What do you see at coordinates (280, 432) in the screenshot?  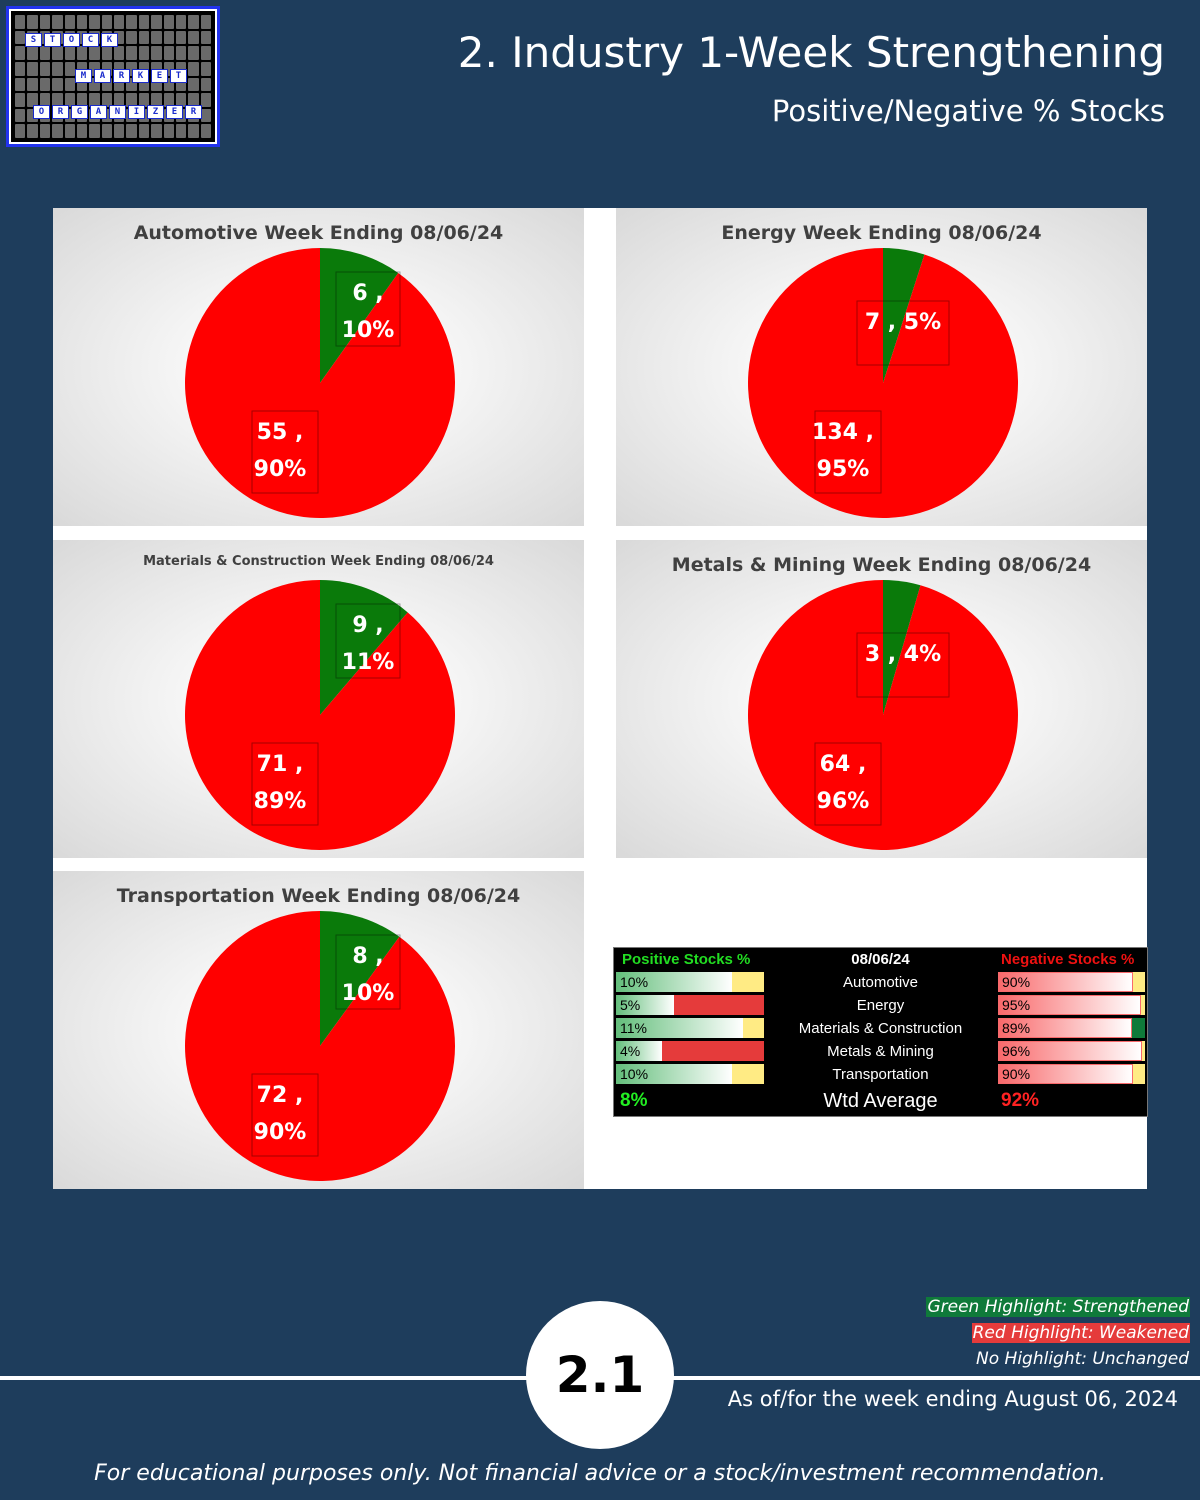 I see `pie-data-label: 55 ,` at bounding box center [280, 432].